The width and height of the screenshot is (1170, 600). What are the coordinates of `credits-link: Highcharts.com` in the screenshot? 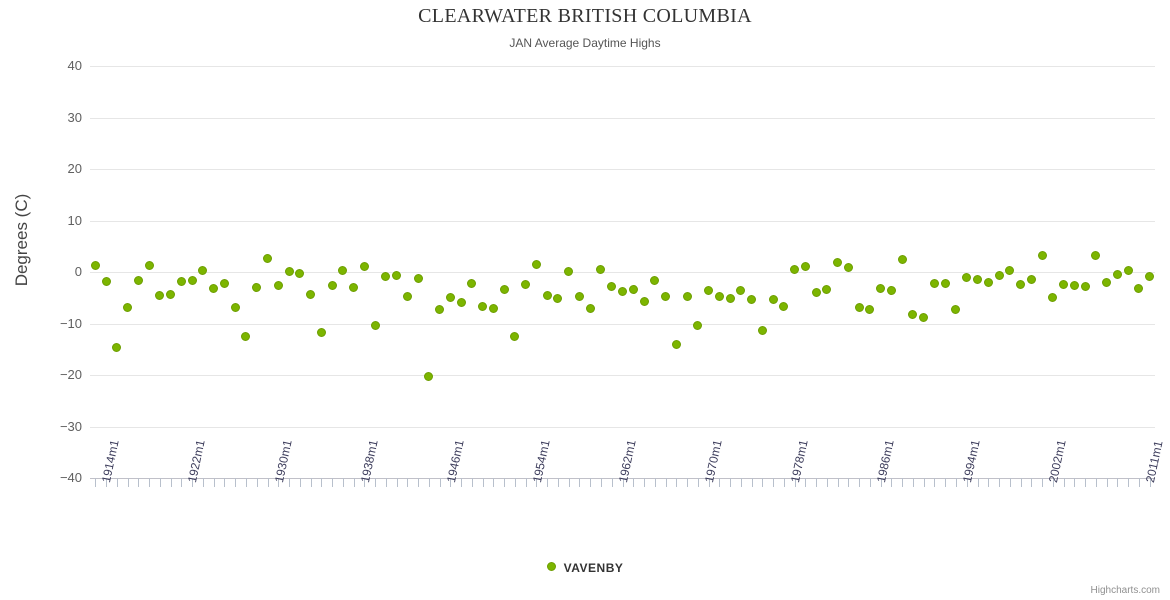 It's located at (1125, 590).